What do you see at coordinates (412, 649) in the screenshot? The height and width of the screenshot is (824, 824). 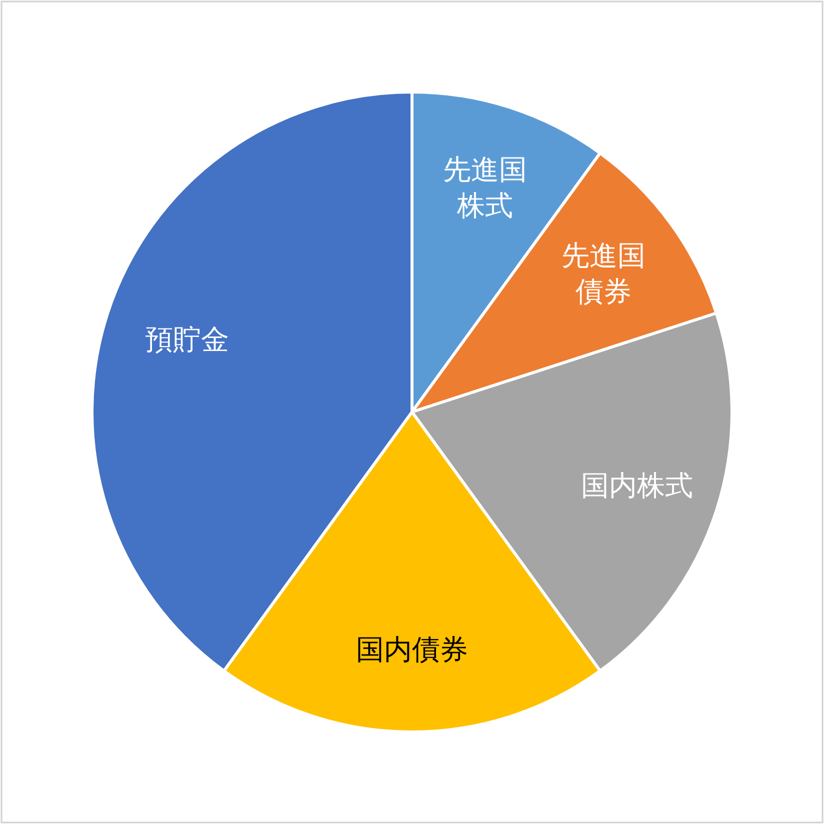 I see `slice-label: 国内債券` at bounding box center [412, 649].